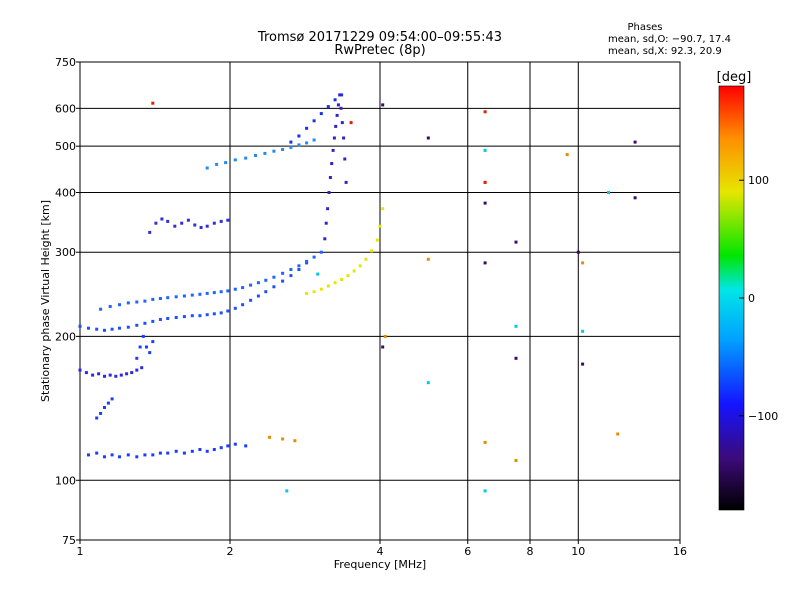 The height and width of the screenshot is (600, 800). Describe the element at coordinates (379, 37) in the screenshot. I see `chart-title: Tromsø 20171229 09:54:00–09:55:43` at that location.